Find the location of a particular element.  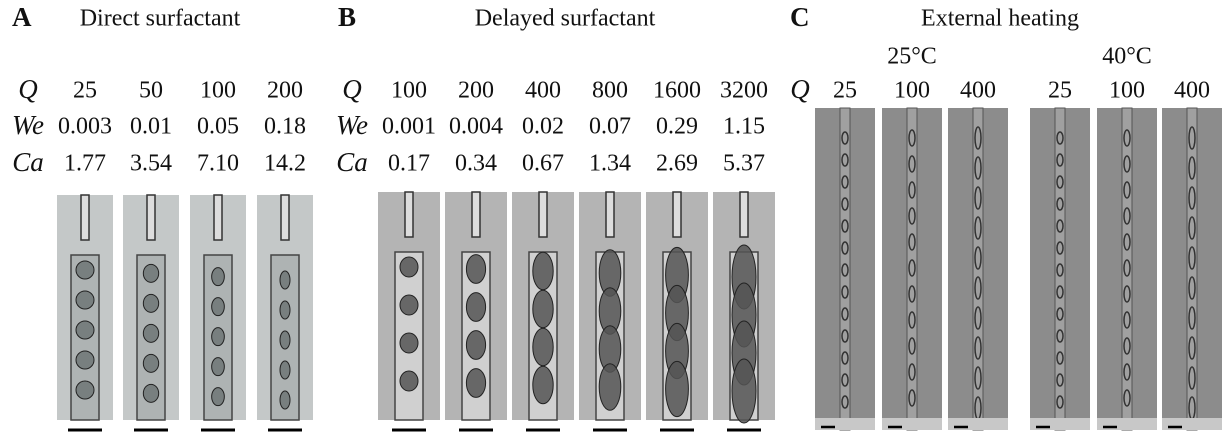

row-value: 0.001 is located at coordinates (409, 127).